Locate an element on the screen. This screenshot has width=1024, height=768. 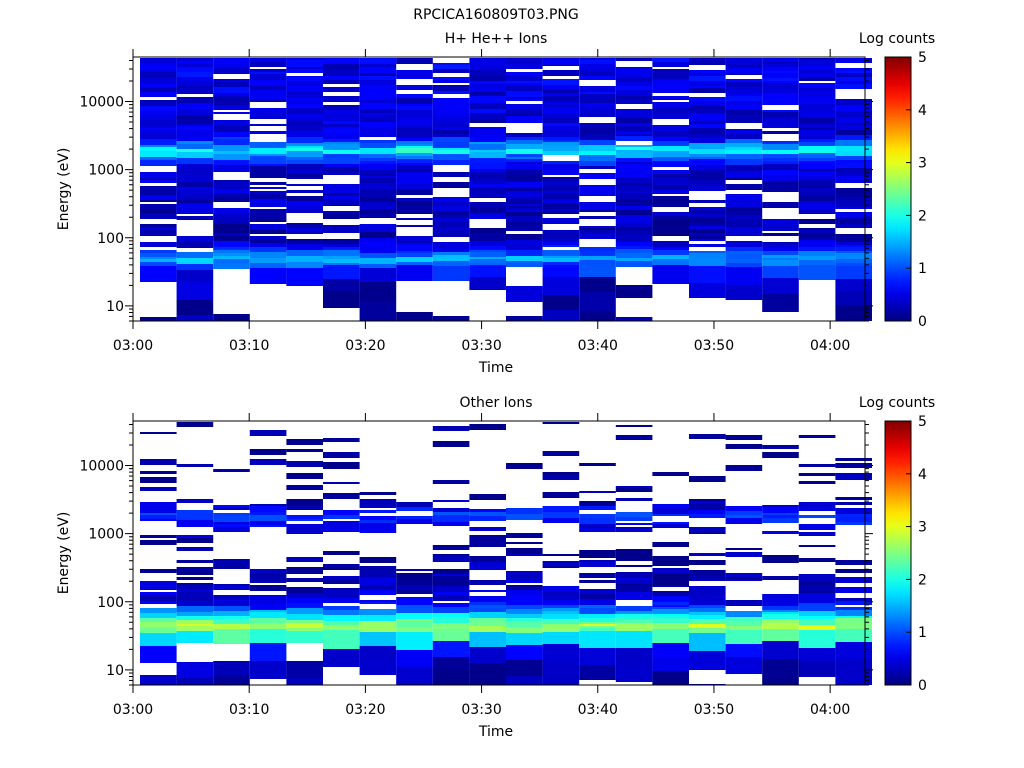
x-tick-label: 03:30 is located at coordinates (481, 710).